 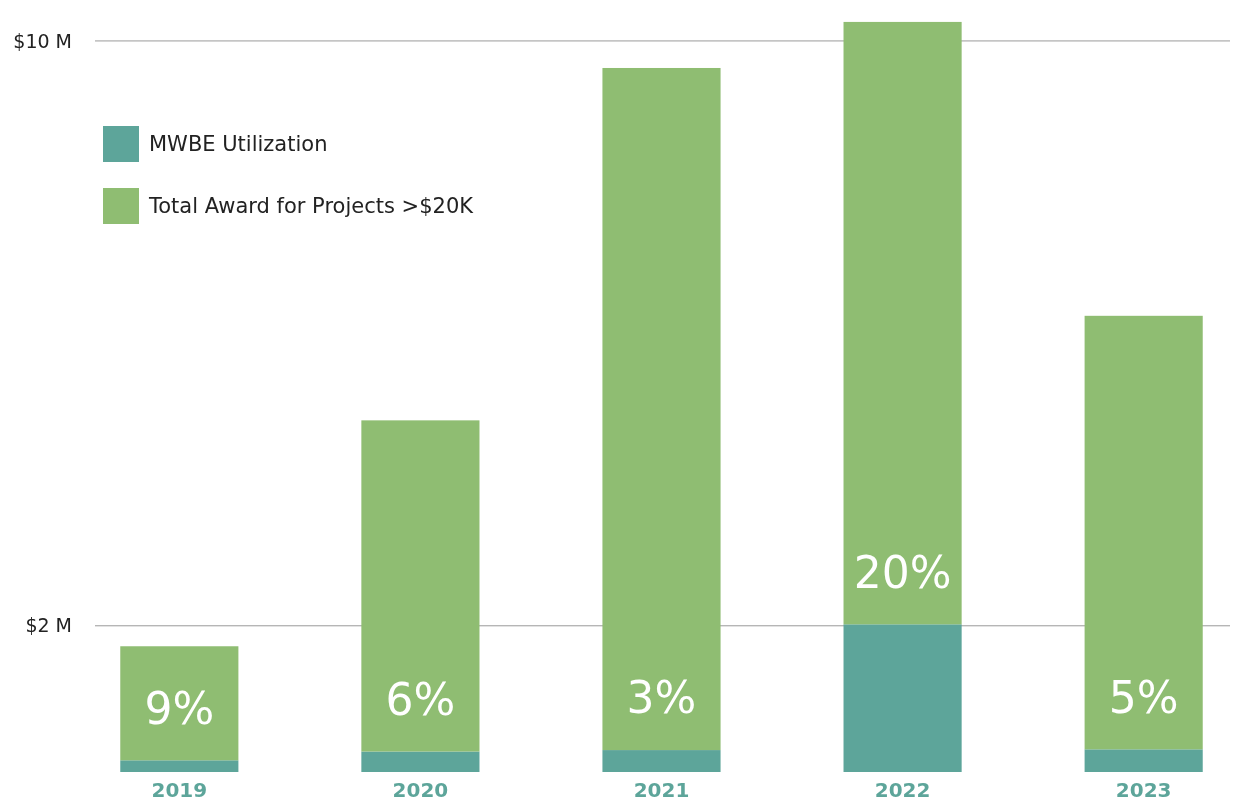 I want to click on x-tick-label: 2020, so click(x=420, y=790).